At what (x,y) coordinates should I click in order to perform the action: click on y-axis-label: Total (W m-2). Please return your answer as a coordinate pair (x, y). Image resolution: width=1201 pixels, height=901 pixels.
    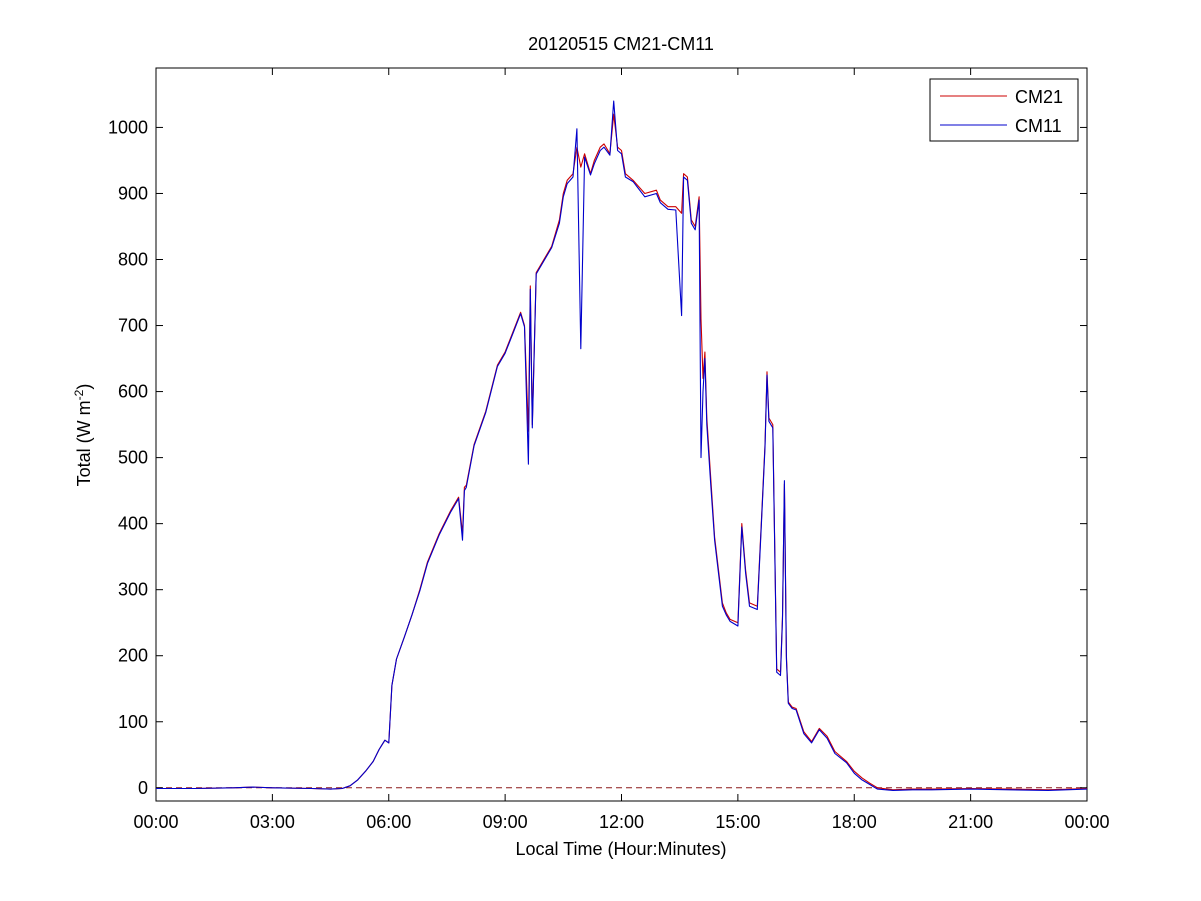
    Looking at the image, I should click on (83, 435).